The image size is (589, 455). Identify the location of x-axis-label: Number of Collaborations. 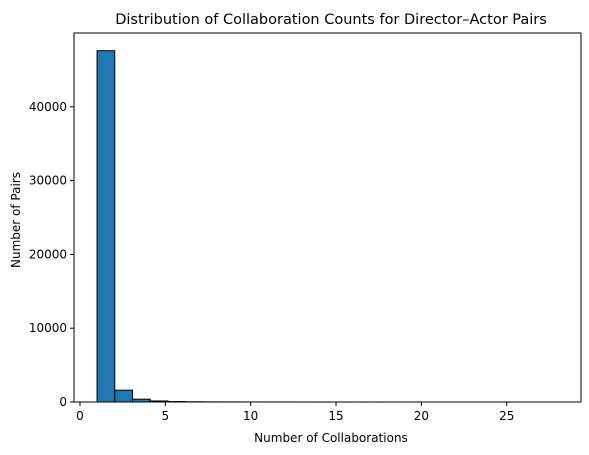
(331, 438).